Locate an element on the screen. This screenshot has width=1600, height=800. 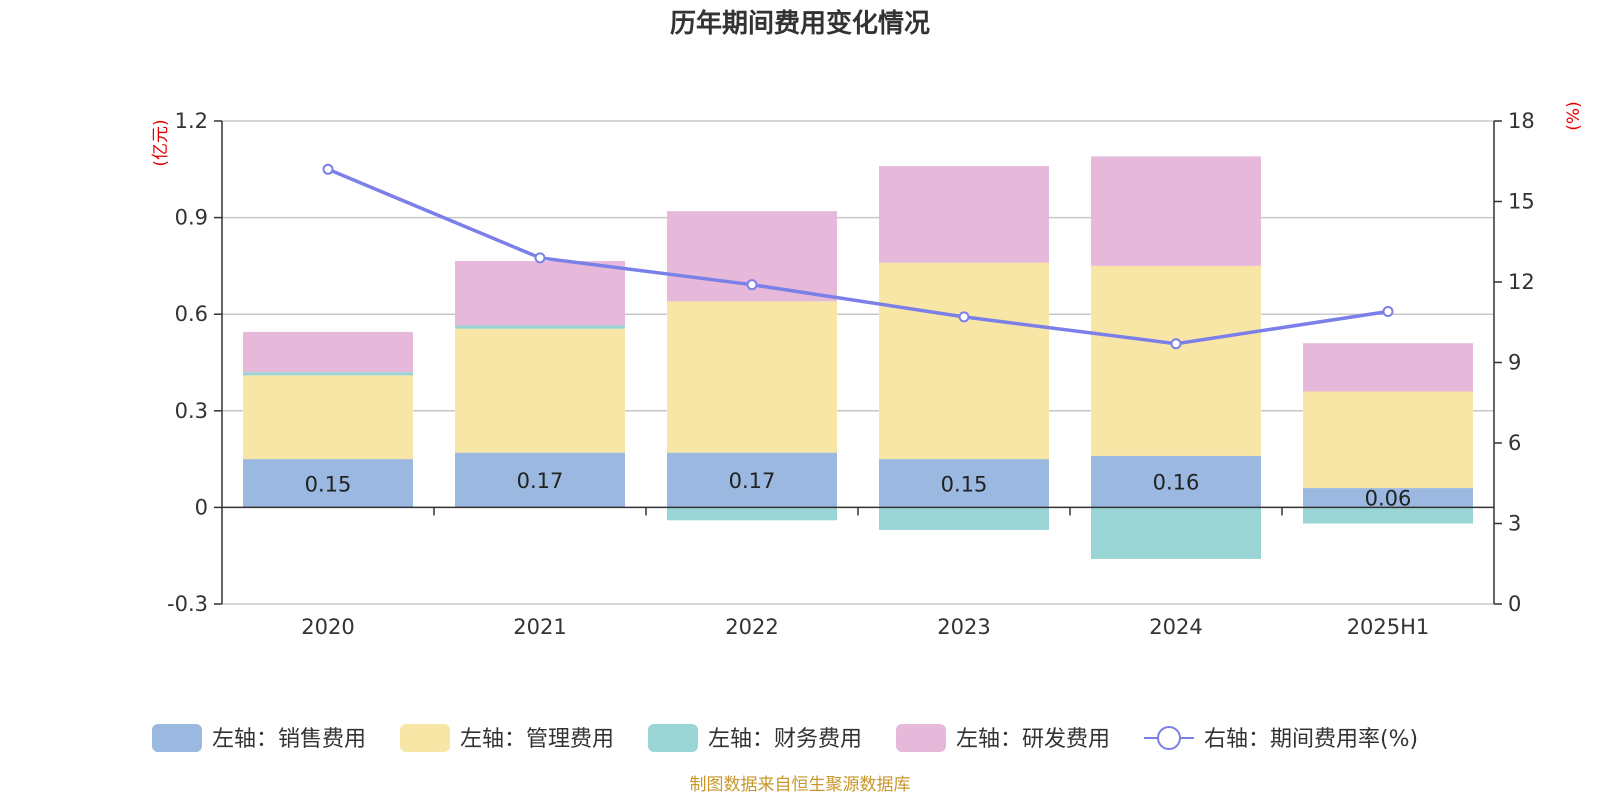
left-tick-label: 0.3 is located at coordinates (191, 411).